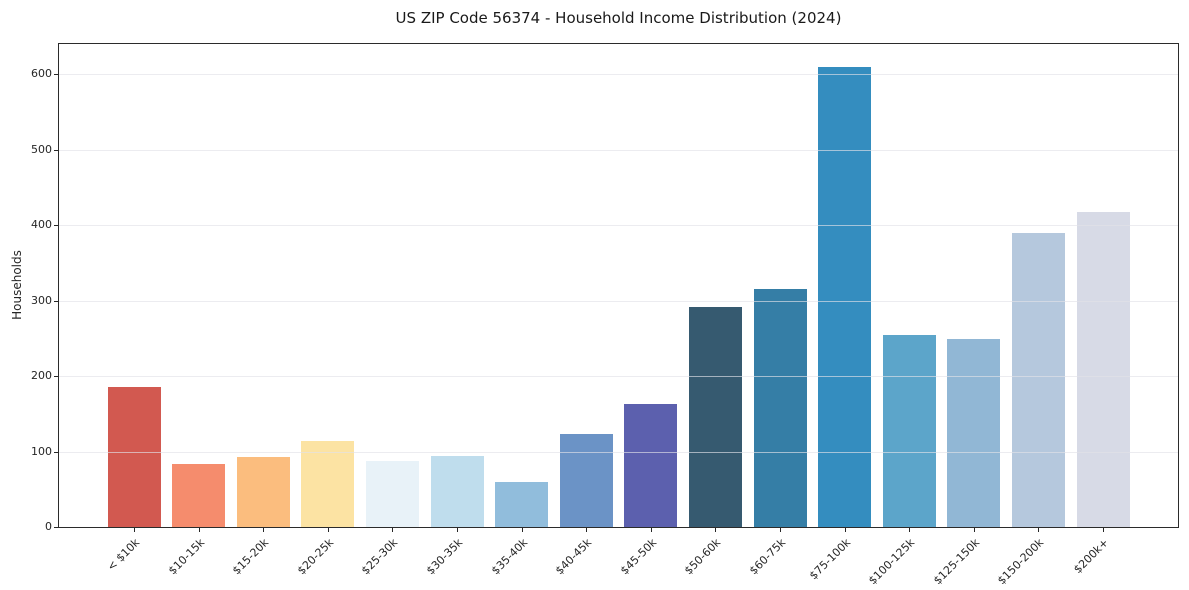 The width and height of the screenshot is (1189, 590). I want to click on bar-125-150k, so click(974, 433).